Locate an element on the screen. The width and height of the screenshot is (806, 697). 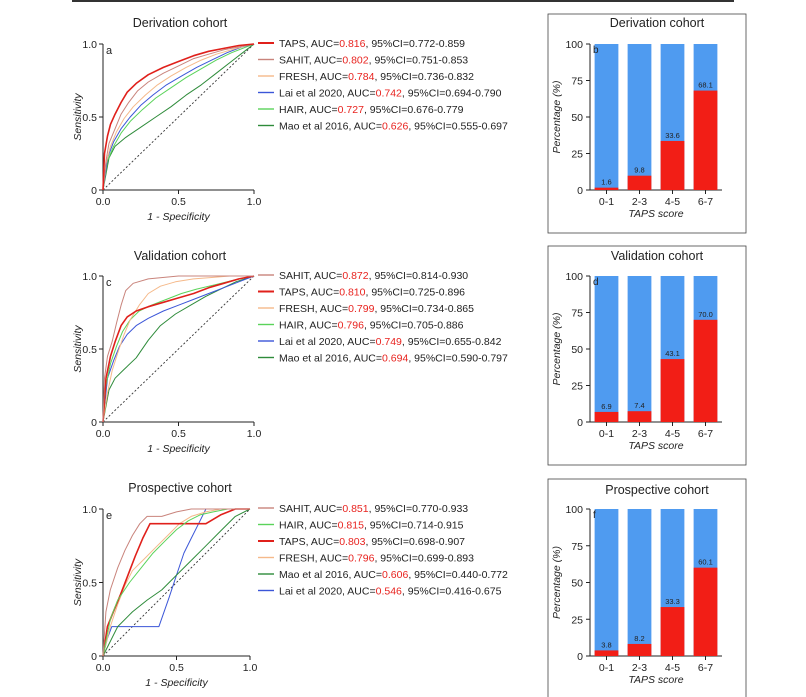
bar-data-label: 33.6 is located at coordinates (672, 135).